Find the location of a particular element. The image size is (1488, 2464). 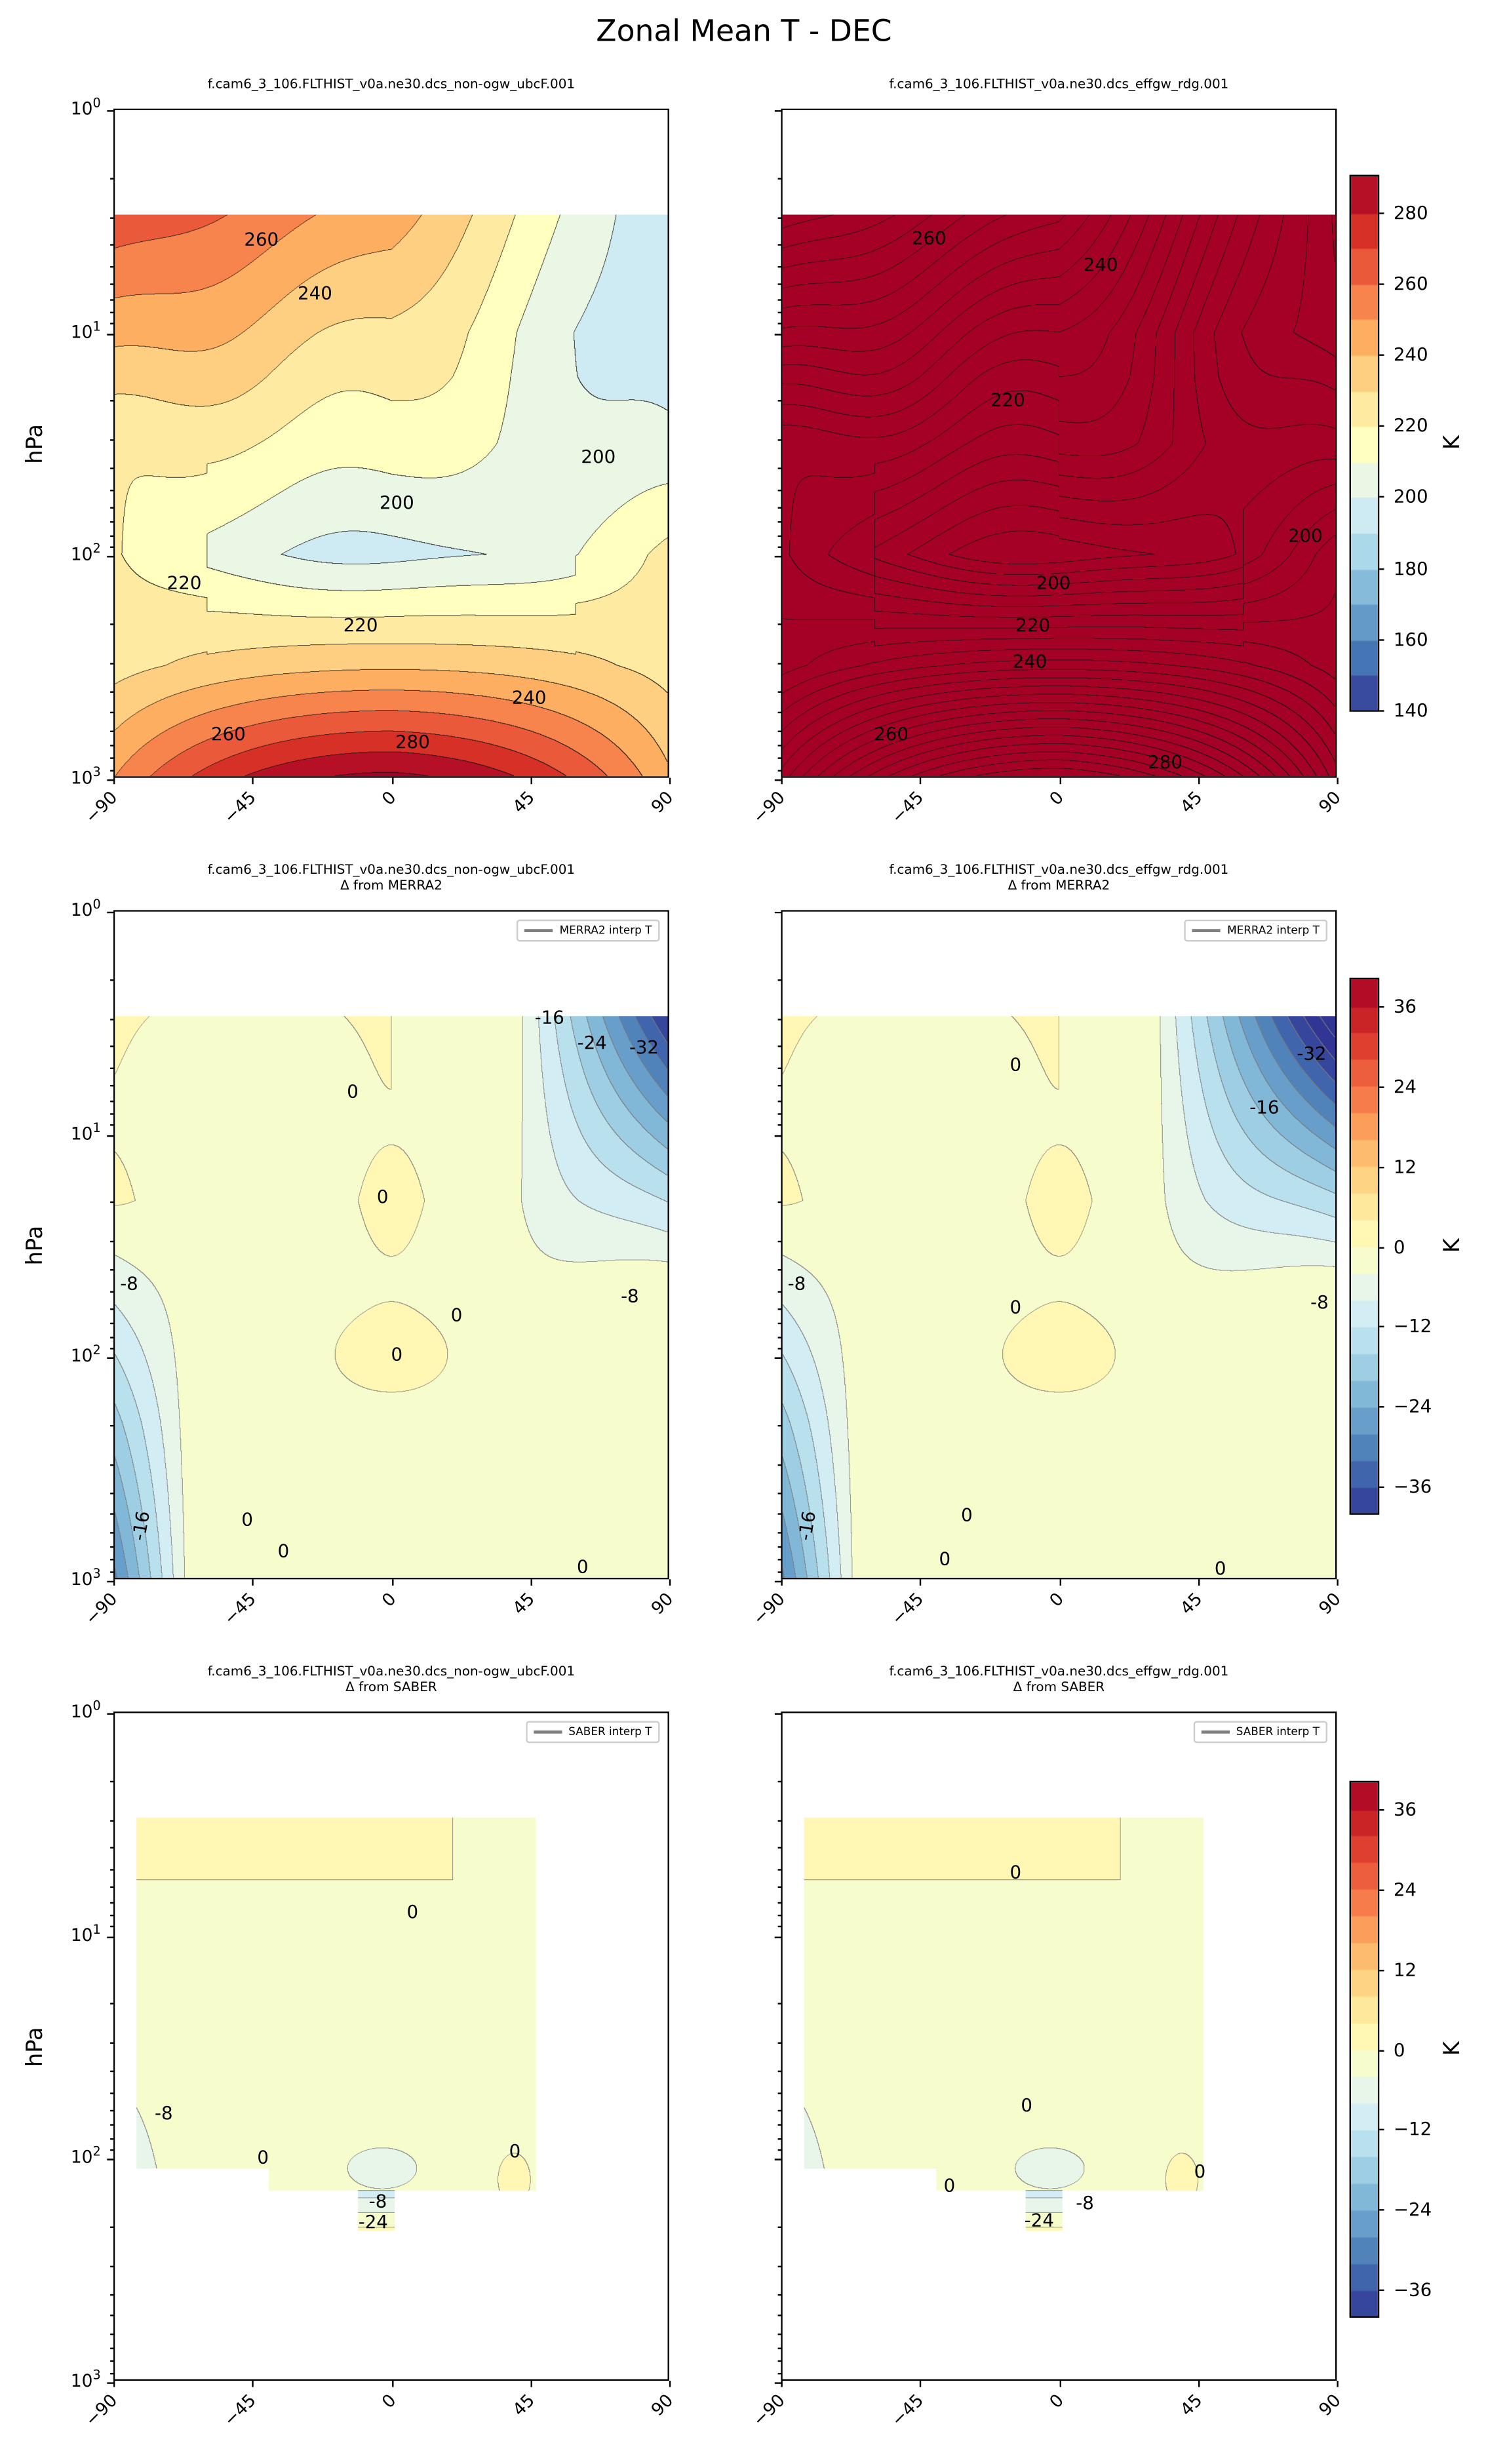

y-tick-label: 101 is located at coordinates (77, 330).